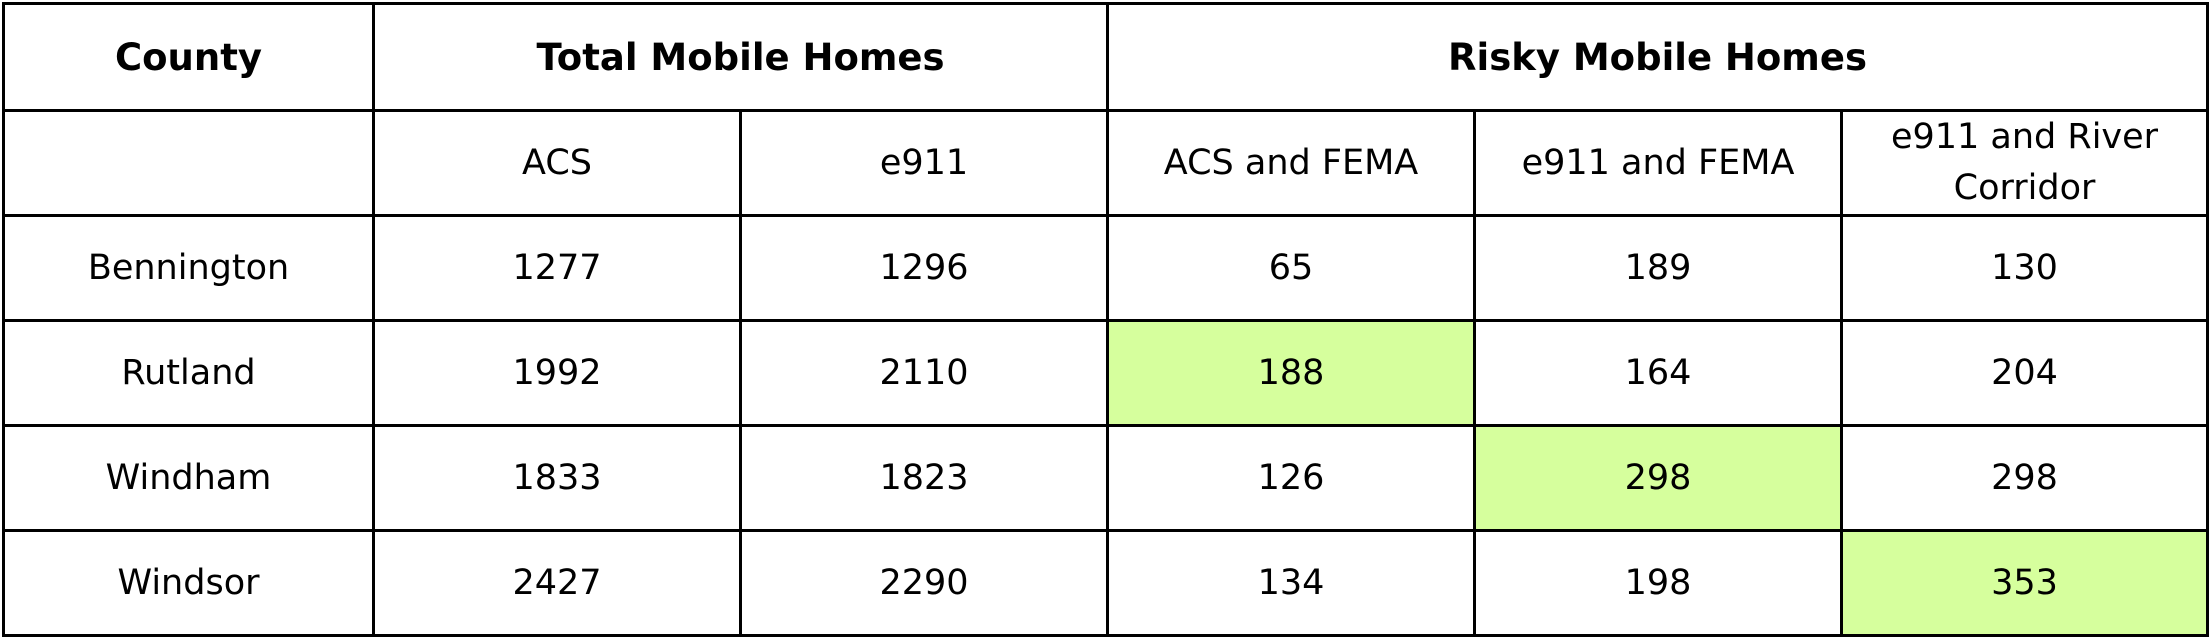 Image resolution: width=2210 pixels, height=638 pixels. Describe the element at coordinates (188, 163) in the screenshot. I see `subheader-county` at that location.